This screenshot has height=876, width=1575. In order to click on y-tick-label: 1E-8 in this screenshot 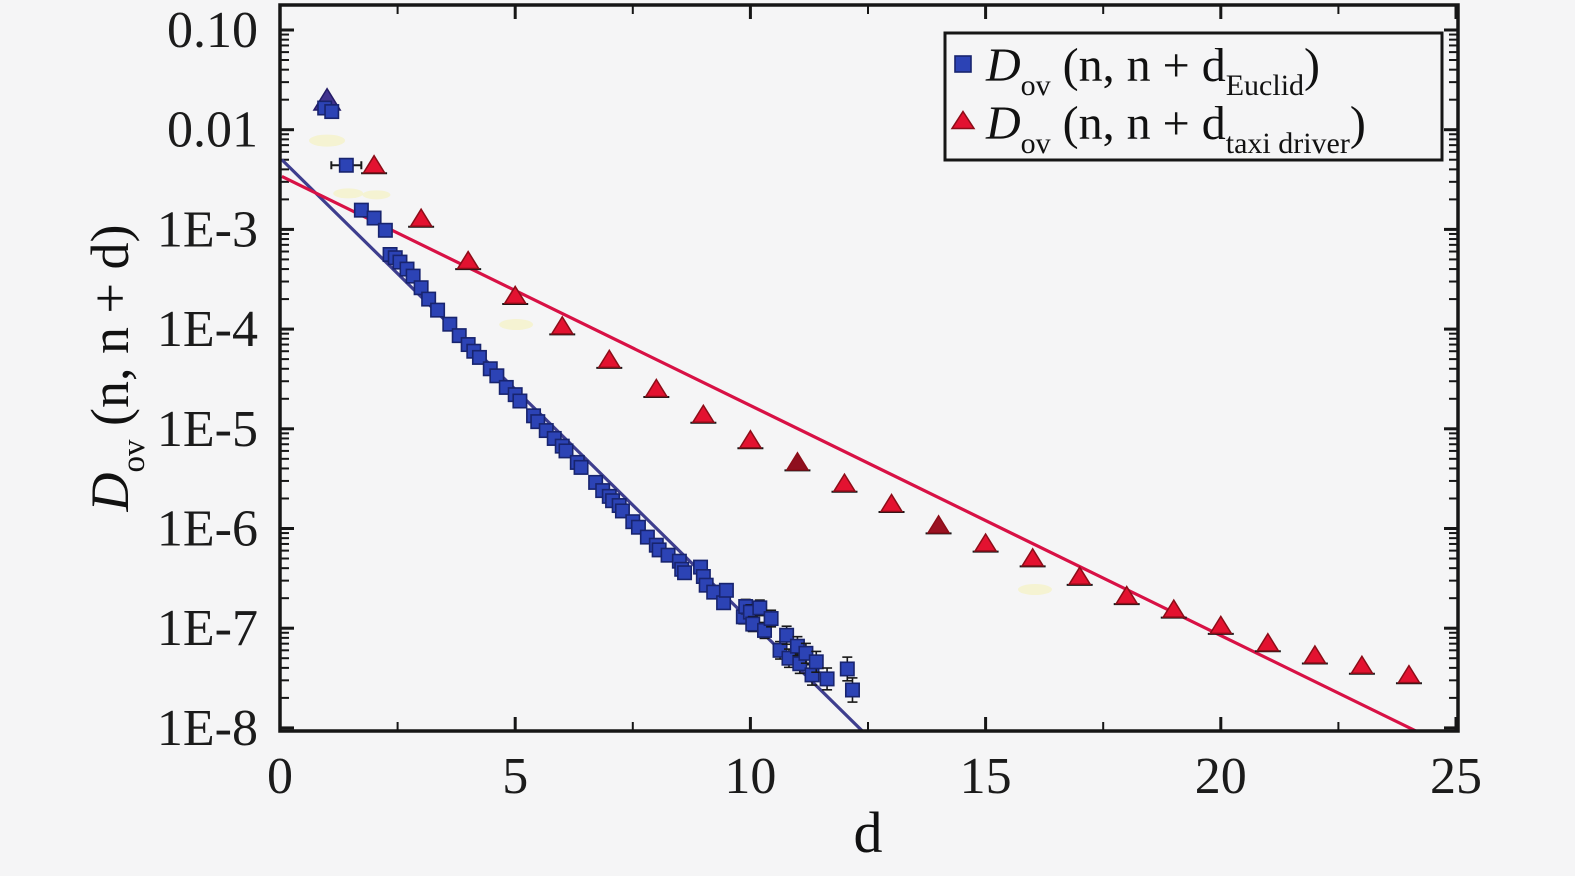, I will do `click(207, 728)`.